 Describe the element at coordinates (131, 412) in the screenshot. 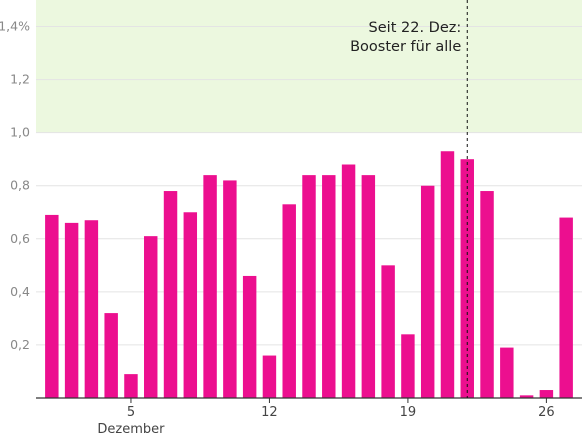

I see `x-tick-label: 5` at that location.